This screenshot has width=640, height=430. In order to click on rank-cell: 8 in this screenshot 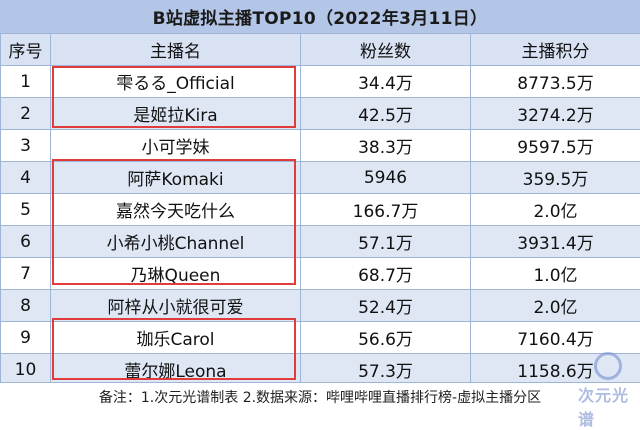, I will do `click(26, 306)`.